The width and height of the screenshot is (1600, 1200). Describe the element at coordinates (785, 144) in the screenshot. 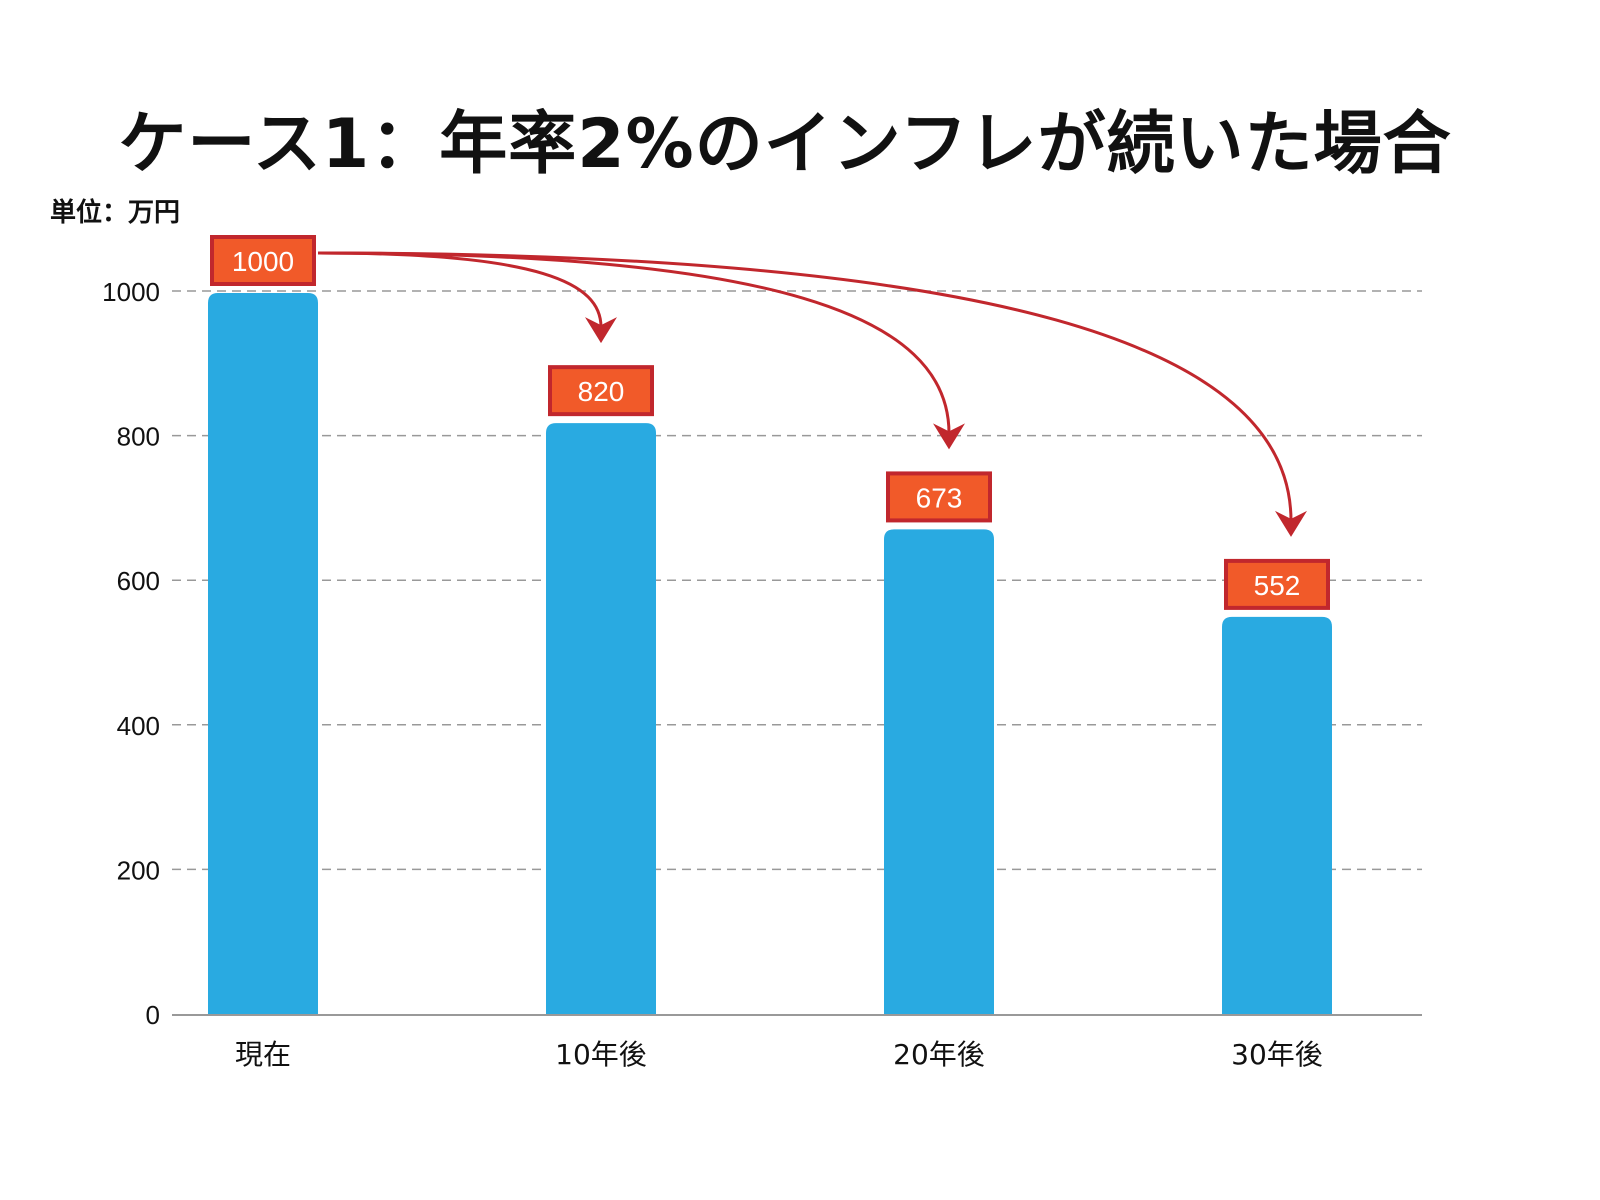

I see `chart-title: ケース1：年率2%のインフレが続いた場合` at that location.